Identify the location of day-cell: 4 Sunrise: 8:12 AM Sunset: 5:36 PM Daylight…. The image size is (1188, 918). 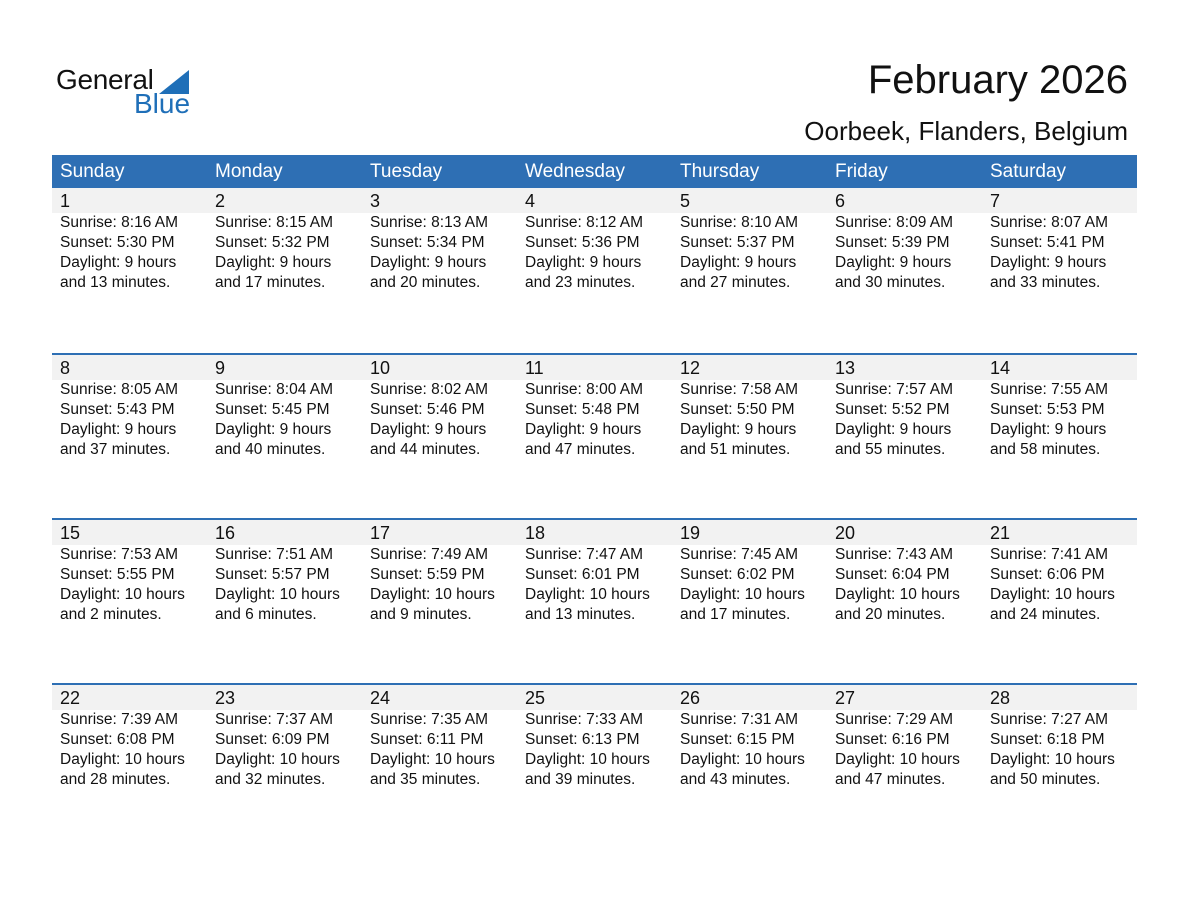
(594, 240).